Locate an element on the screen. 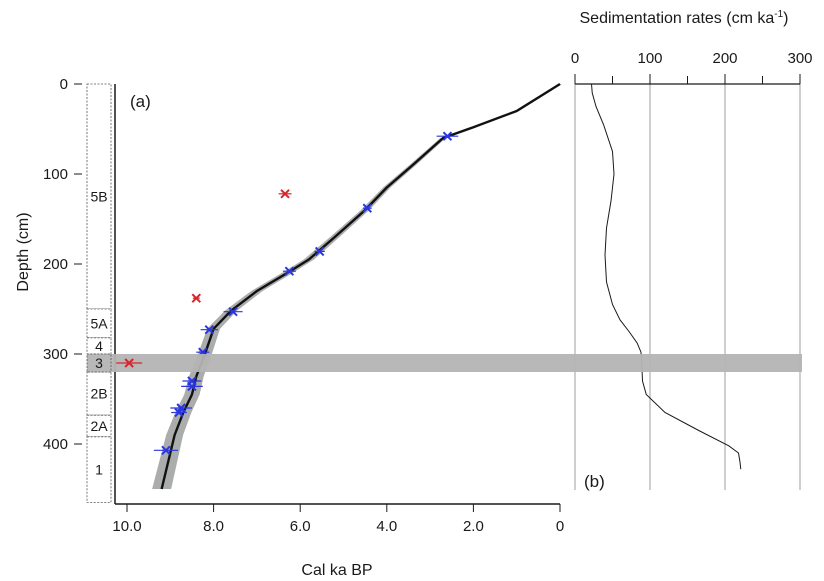  y-axis-title: Depth (cm) is located at coordinates (23, 251).